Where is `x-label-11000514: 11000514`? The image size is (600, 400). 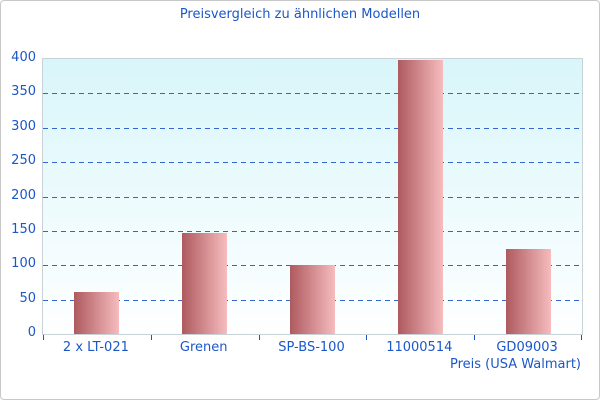 x-label-11000514: 11000514 is located at coordinates (419, 347).